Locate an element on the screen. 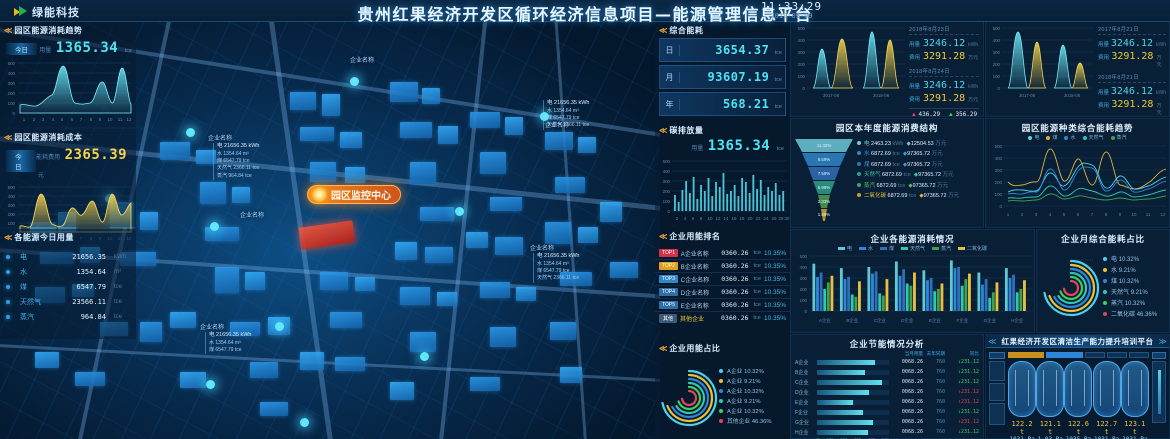 Image resolution: width=1170 pixels, height=439 pixels. energy-value: 6547.79 is located at coordinates (91, 286).